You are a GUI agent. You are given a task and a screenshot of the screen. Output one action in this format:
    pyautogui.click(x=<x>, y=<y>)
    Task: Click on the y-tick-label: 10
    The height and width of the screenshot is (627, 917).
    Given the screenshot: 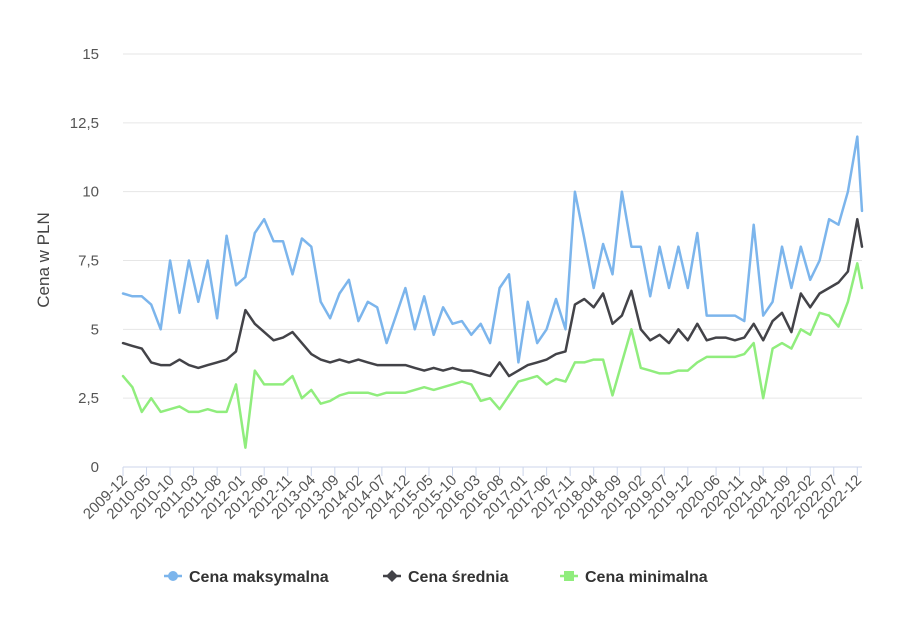 What is the action you would take?
    pyautogui.click(x=90, y=192)
    